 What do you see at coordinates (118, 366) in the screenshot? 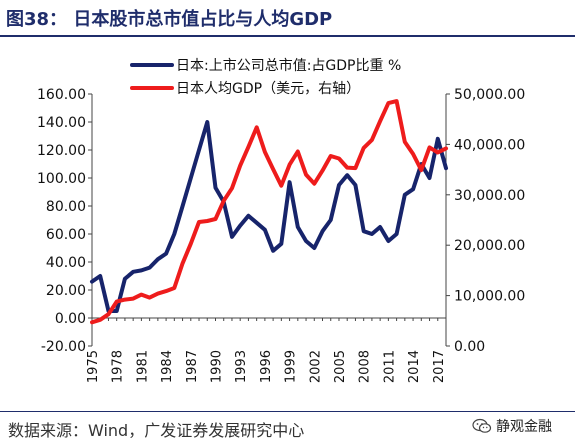
I see `x-tick-label: 1978` at bounding box center [118, 366].